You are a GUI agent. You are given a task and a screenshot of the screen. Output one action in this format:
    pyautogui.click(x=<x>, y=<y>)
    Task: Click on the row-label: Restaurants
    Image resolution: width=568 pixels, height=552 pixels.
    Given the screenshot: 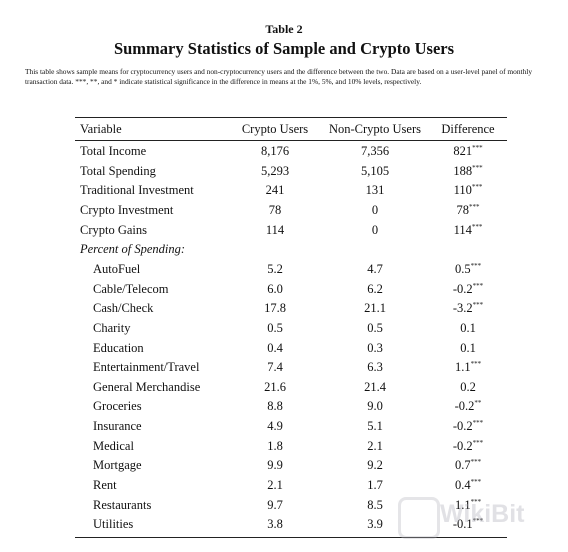 What is the action you would take?
    pyautogui.click(x=122, y=504)
    